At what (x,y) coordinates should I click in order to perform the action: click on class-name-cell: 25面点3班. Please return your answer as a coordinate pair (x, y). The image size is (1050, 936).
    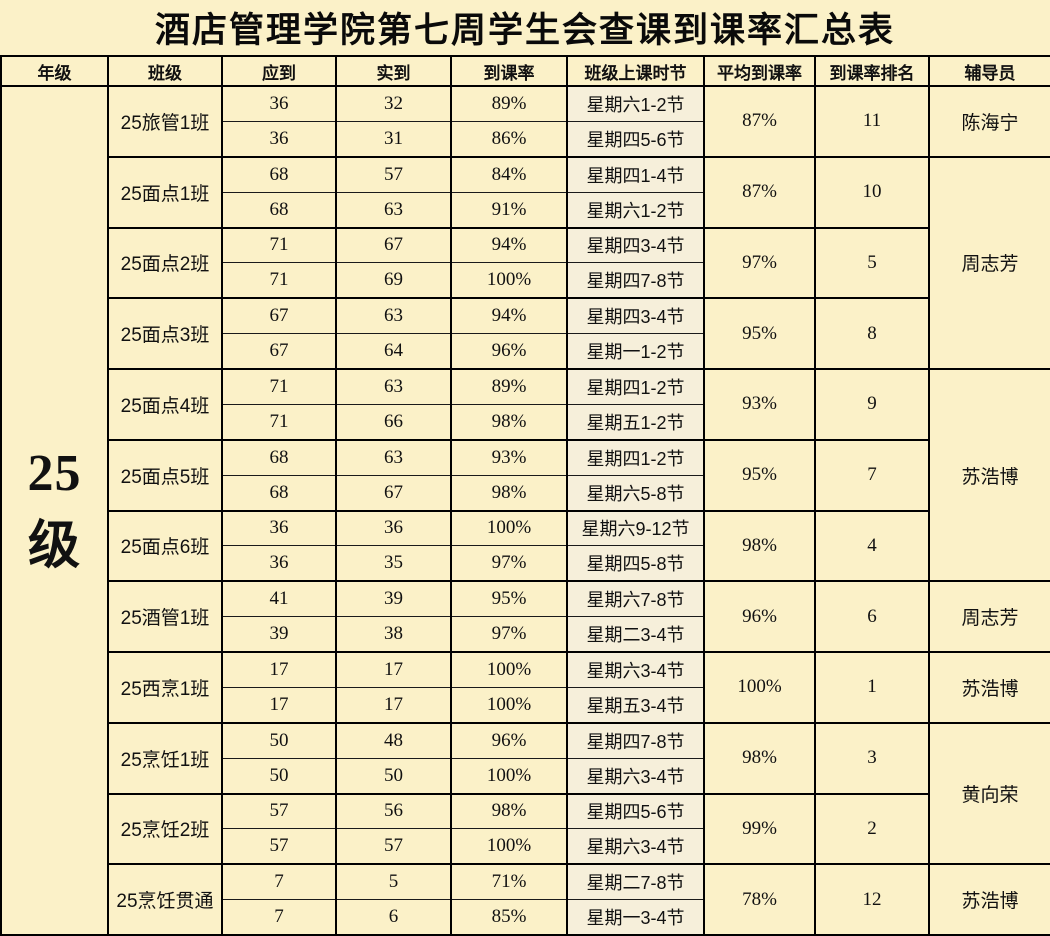
    Looking at the image, I should click on (165, 333).